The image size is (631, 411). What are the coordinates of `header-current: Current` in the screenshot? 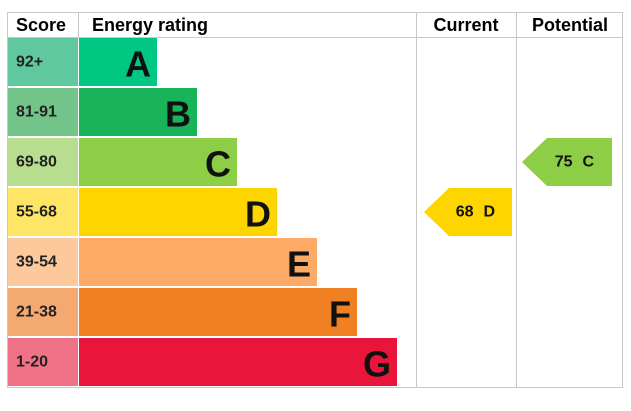 It's located at (465, 25).